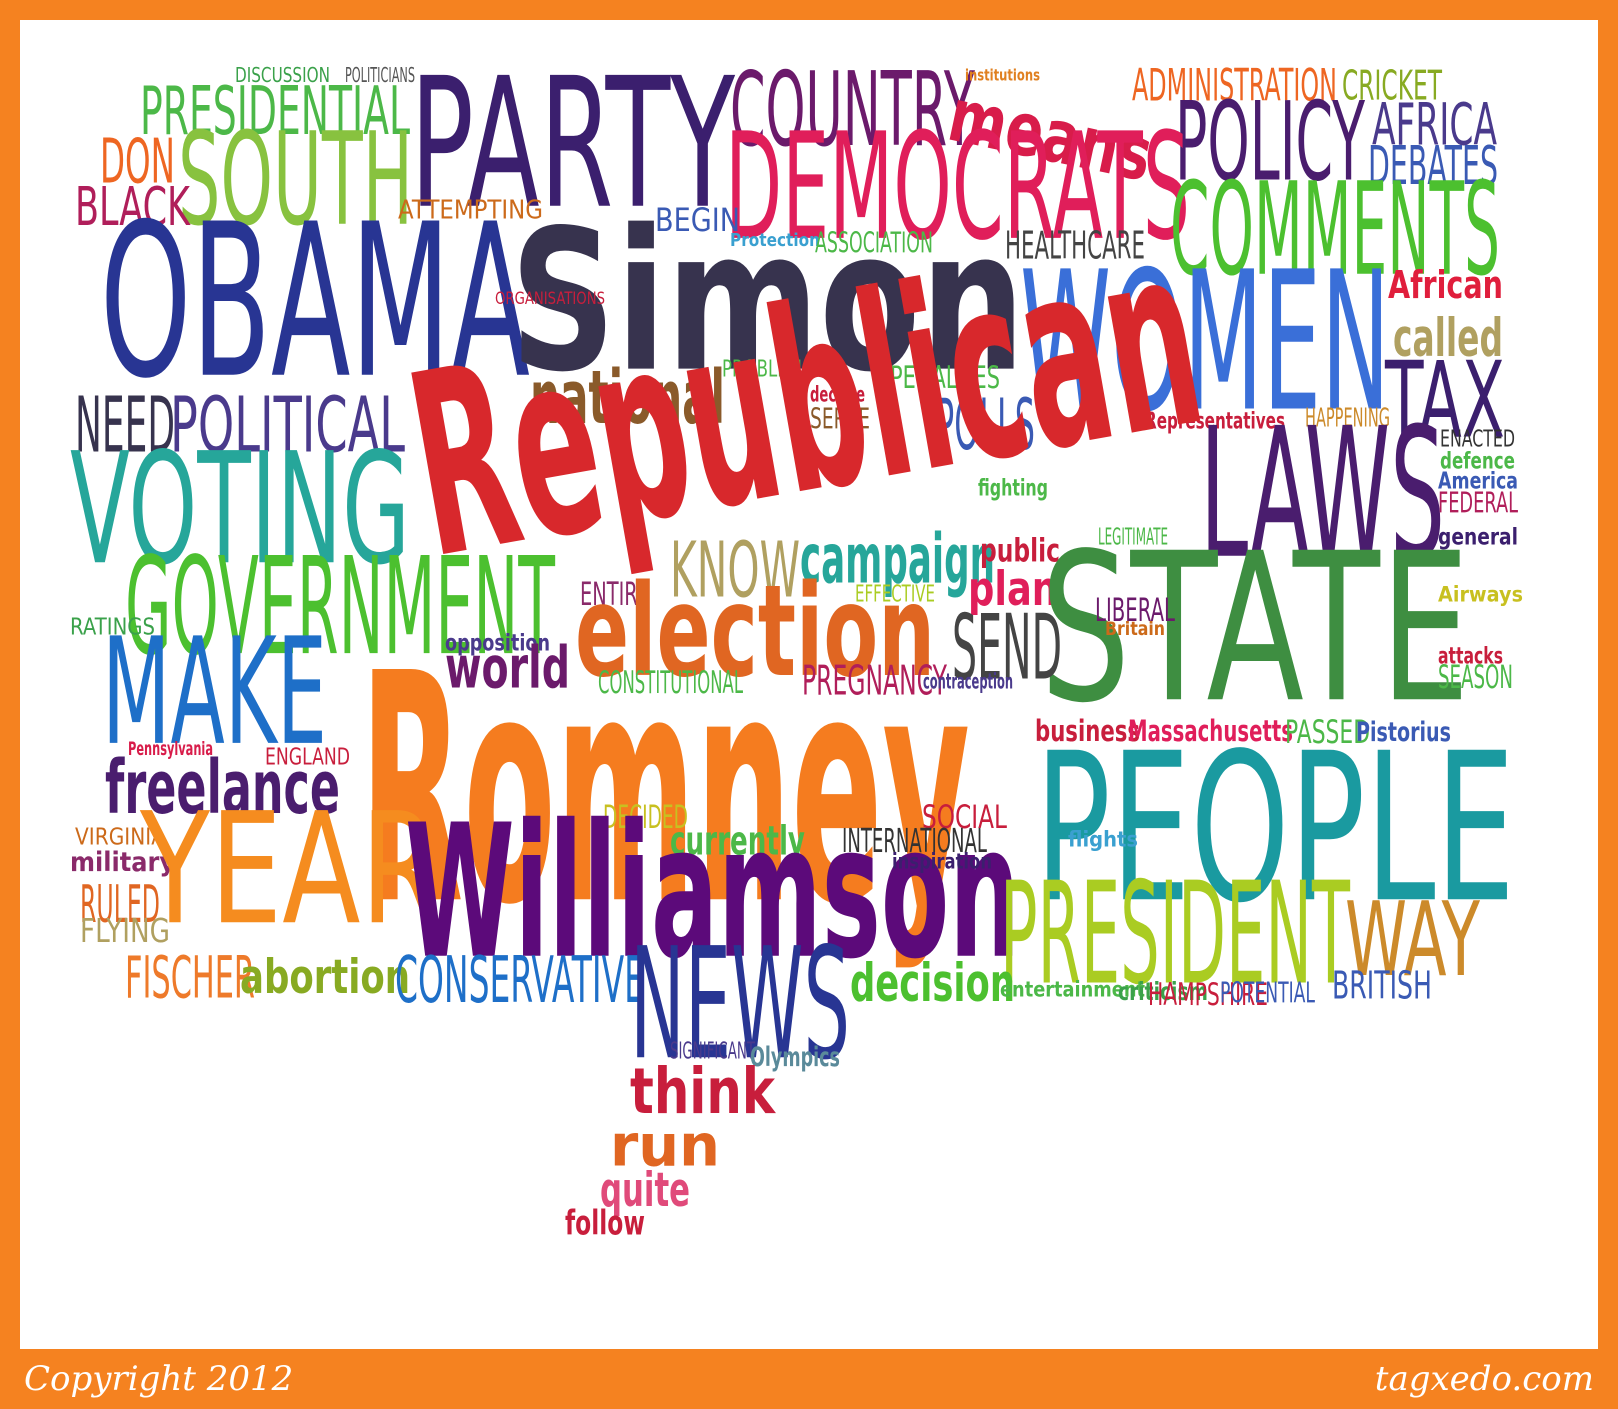 This screenshot has width=1618, height=1409. I want to click on word-airways: Airways, so click(1480, 594).